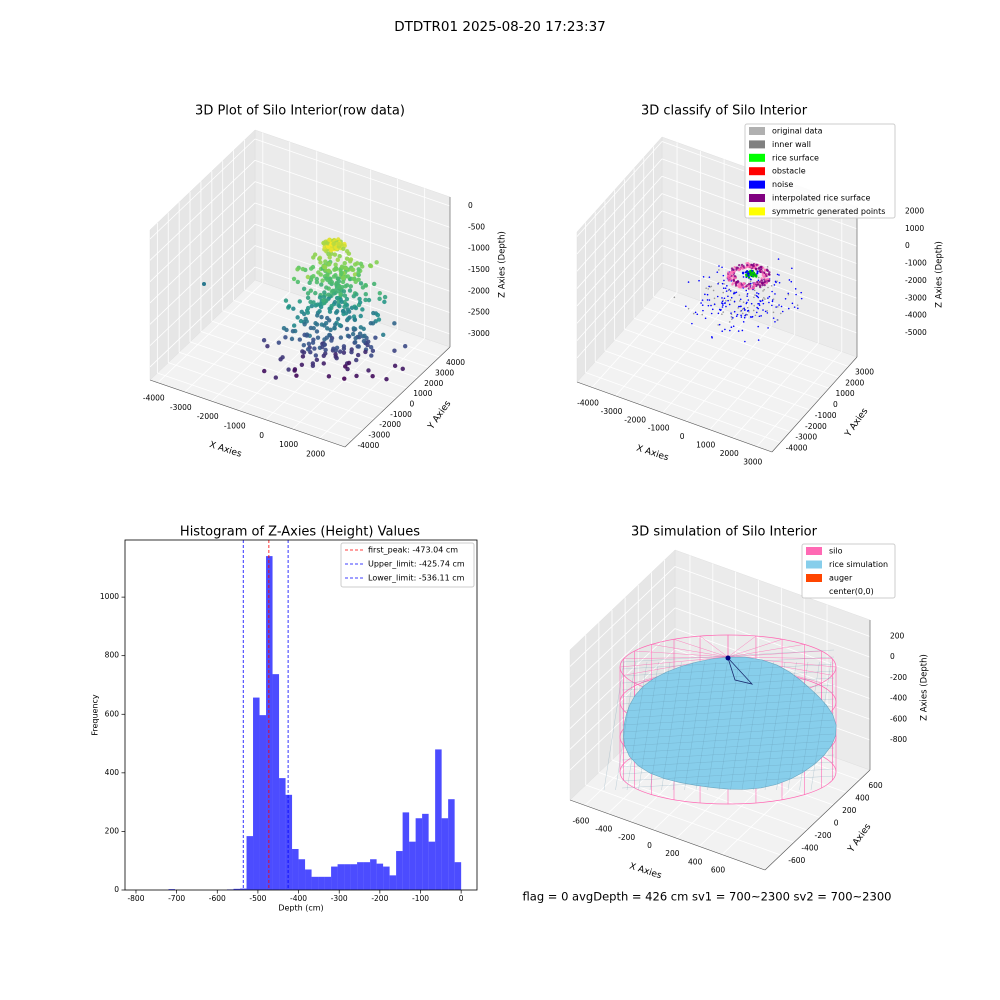  What do you see at coordinates (822, 835) in the screenshot?
I see `y-tick-label: -200` at bounding box center [822, 835].